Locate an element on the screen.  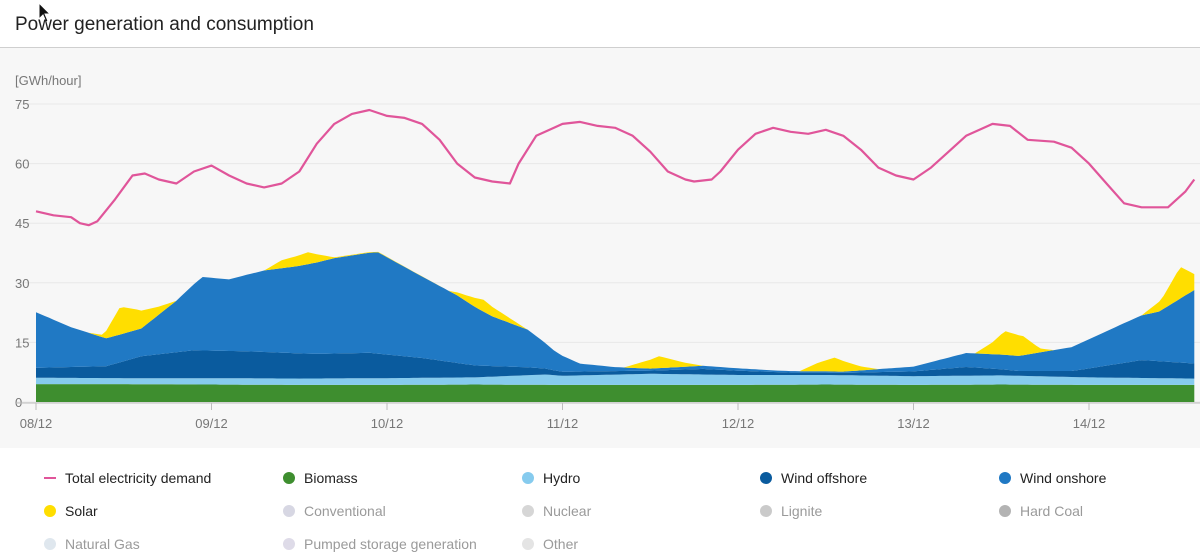
legend-swatch-other is located at coordinates (528, 544).